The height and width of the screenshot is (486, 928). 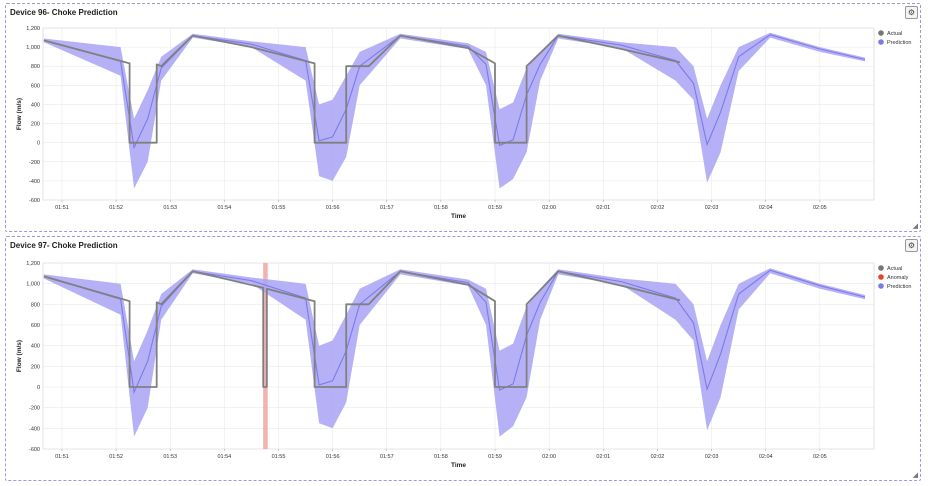 I want to click on panel-title: Device 97- Choke Prediction, so click(x=64, y=245).